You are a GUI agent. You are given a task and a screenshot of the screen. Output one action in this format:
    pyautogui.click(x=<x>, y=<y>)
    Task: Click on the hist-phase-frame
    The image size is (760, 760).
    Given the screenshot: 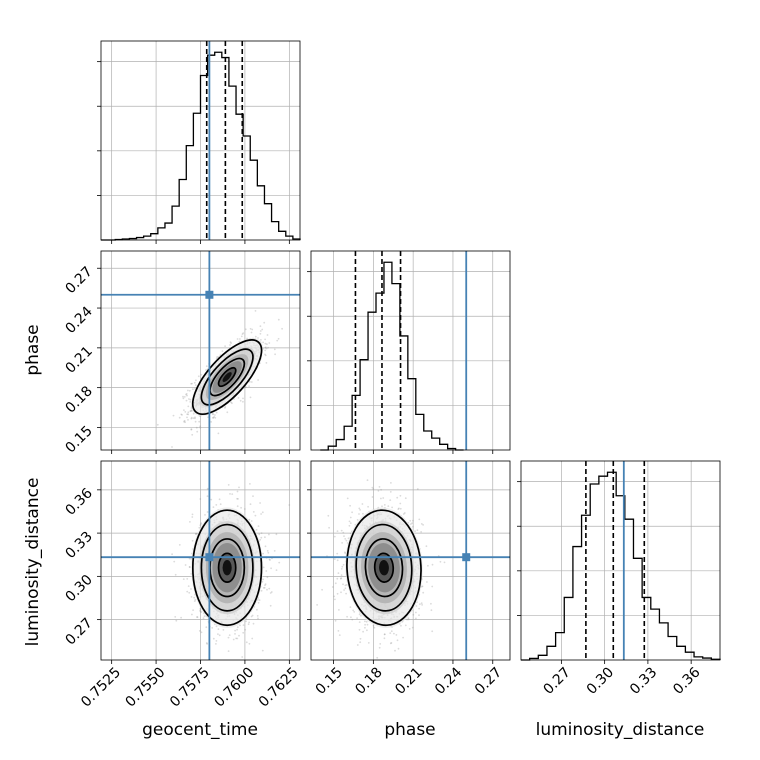 What is the action you would take?
    pyautogui.click(x=410, y=350)
    